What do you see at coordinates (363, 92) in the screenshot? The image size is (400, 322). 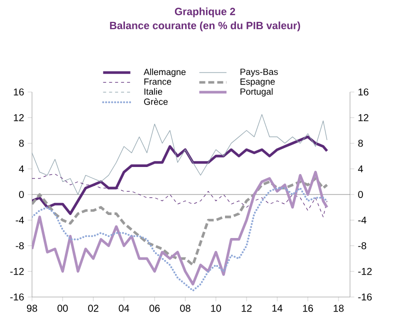 I see `y2-tick-label: 16` at bounding box center [363, 92].